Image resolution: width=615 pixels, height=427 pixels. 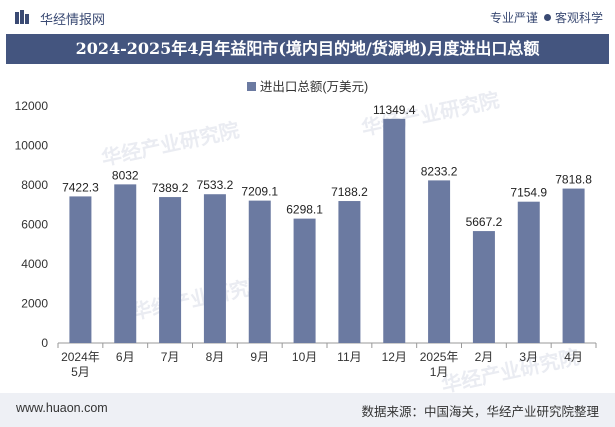 I want to click on x-tick-label: 3月, so click(x=528, y=357).